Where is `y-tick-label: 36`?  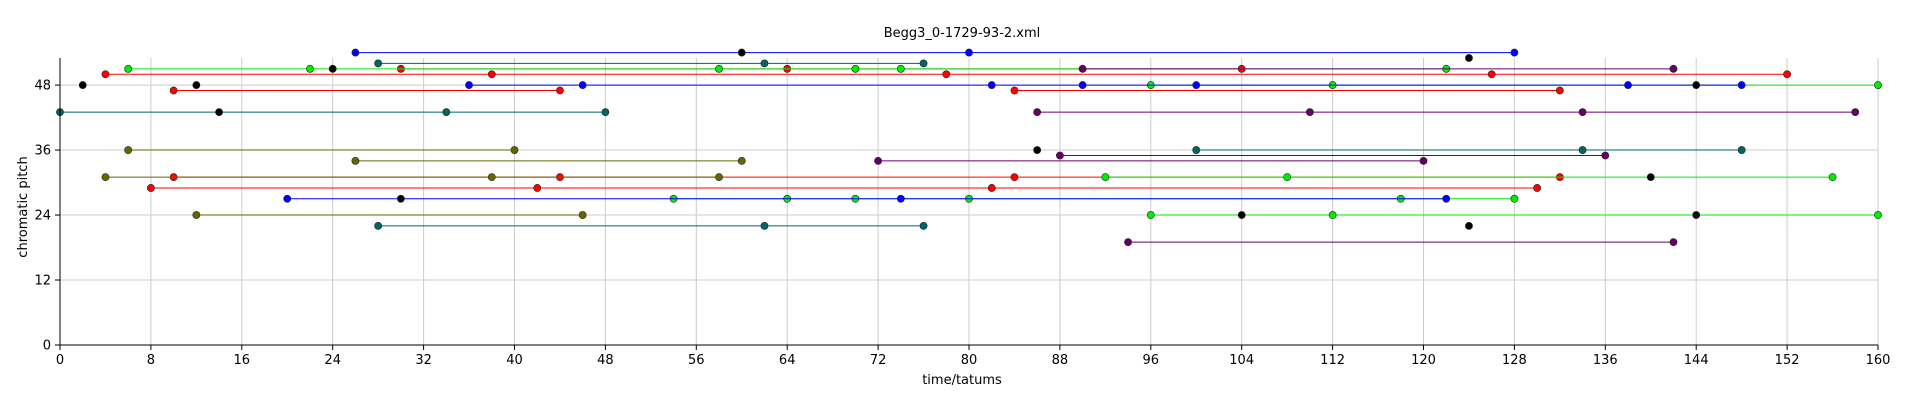
y-tick-label: 36 is located at coordinates (42, 151).